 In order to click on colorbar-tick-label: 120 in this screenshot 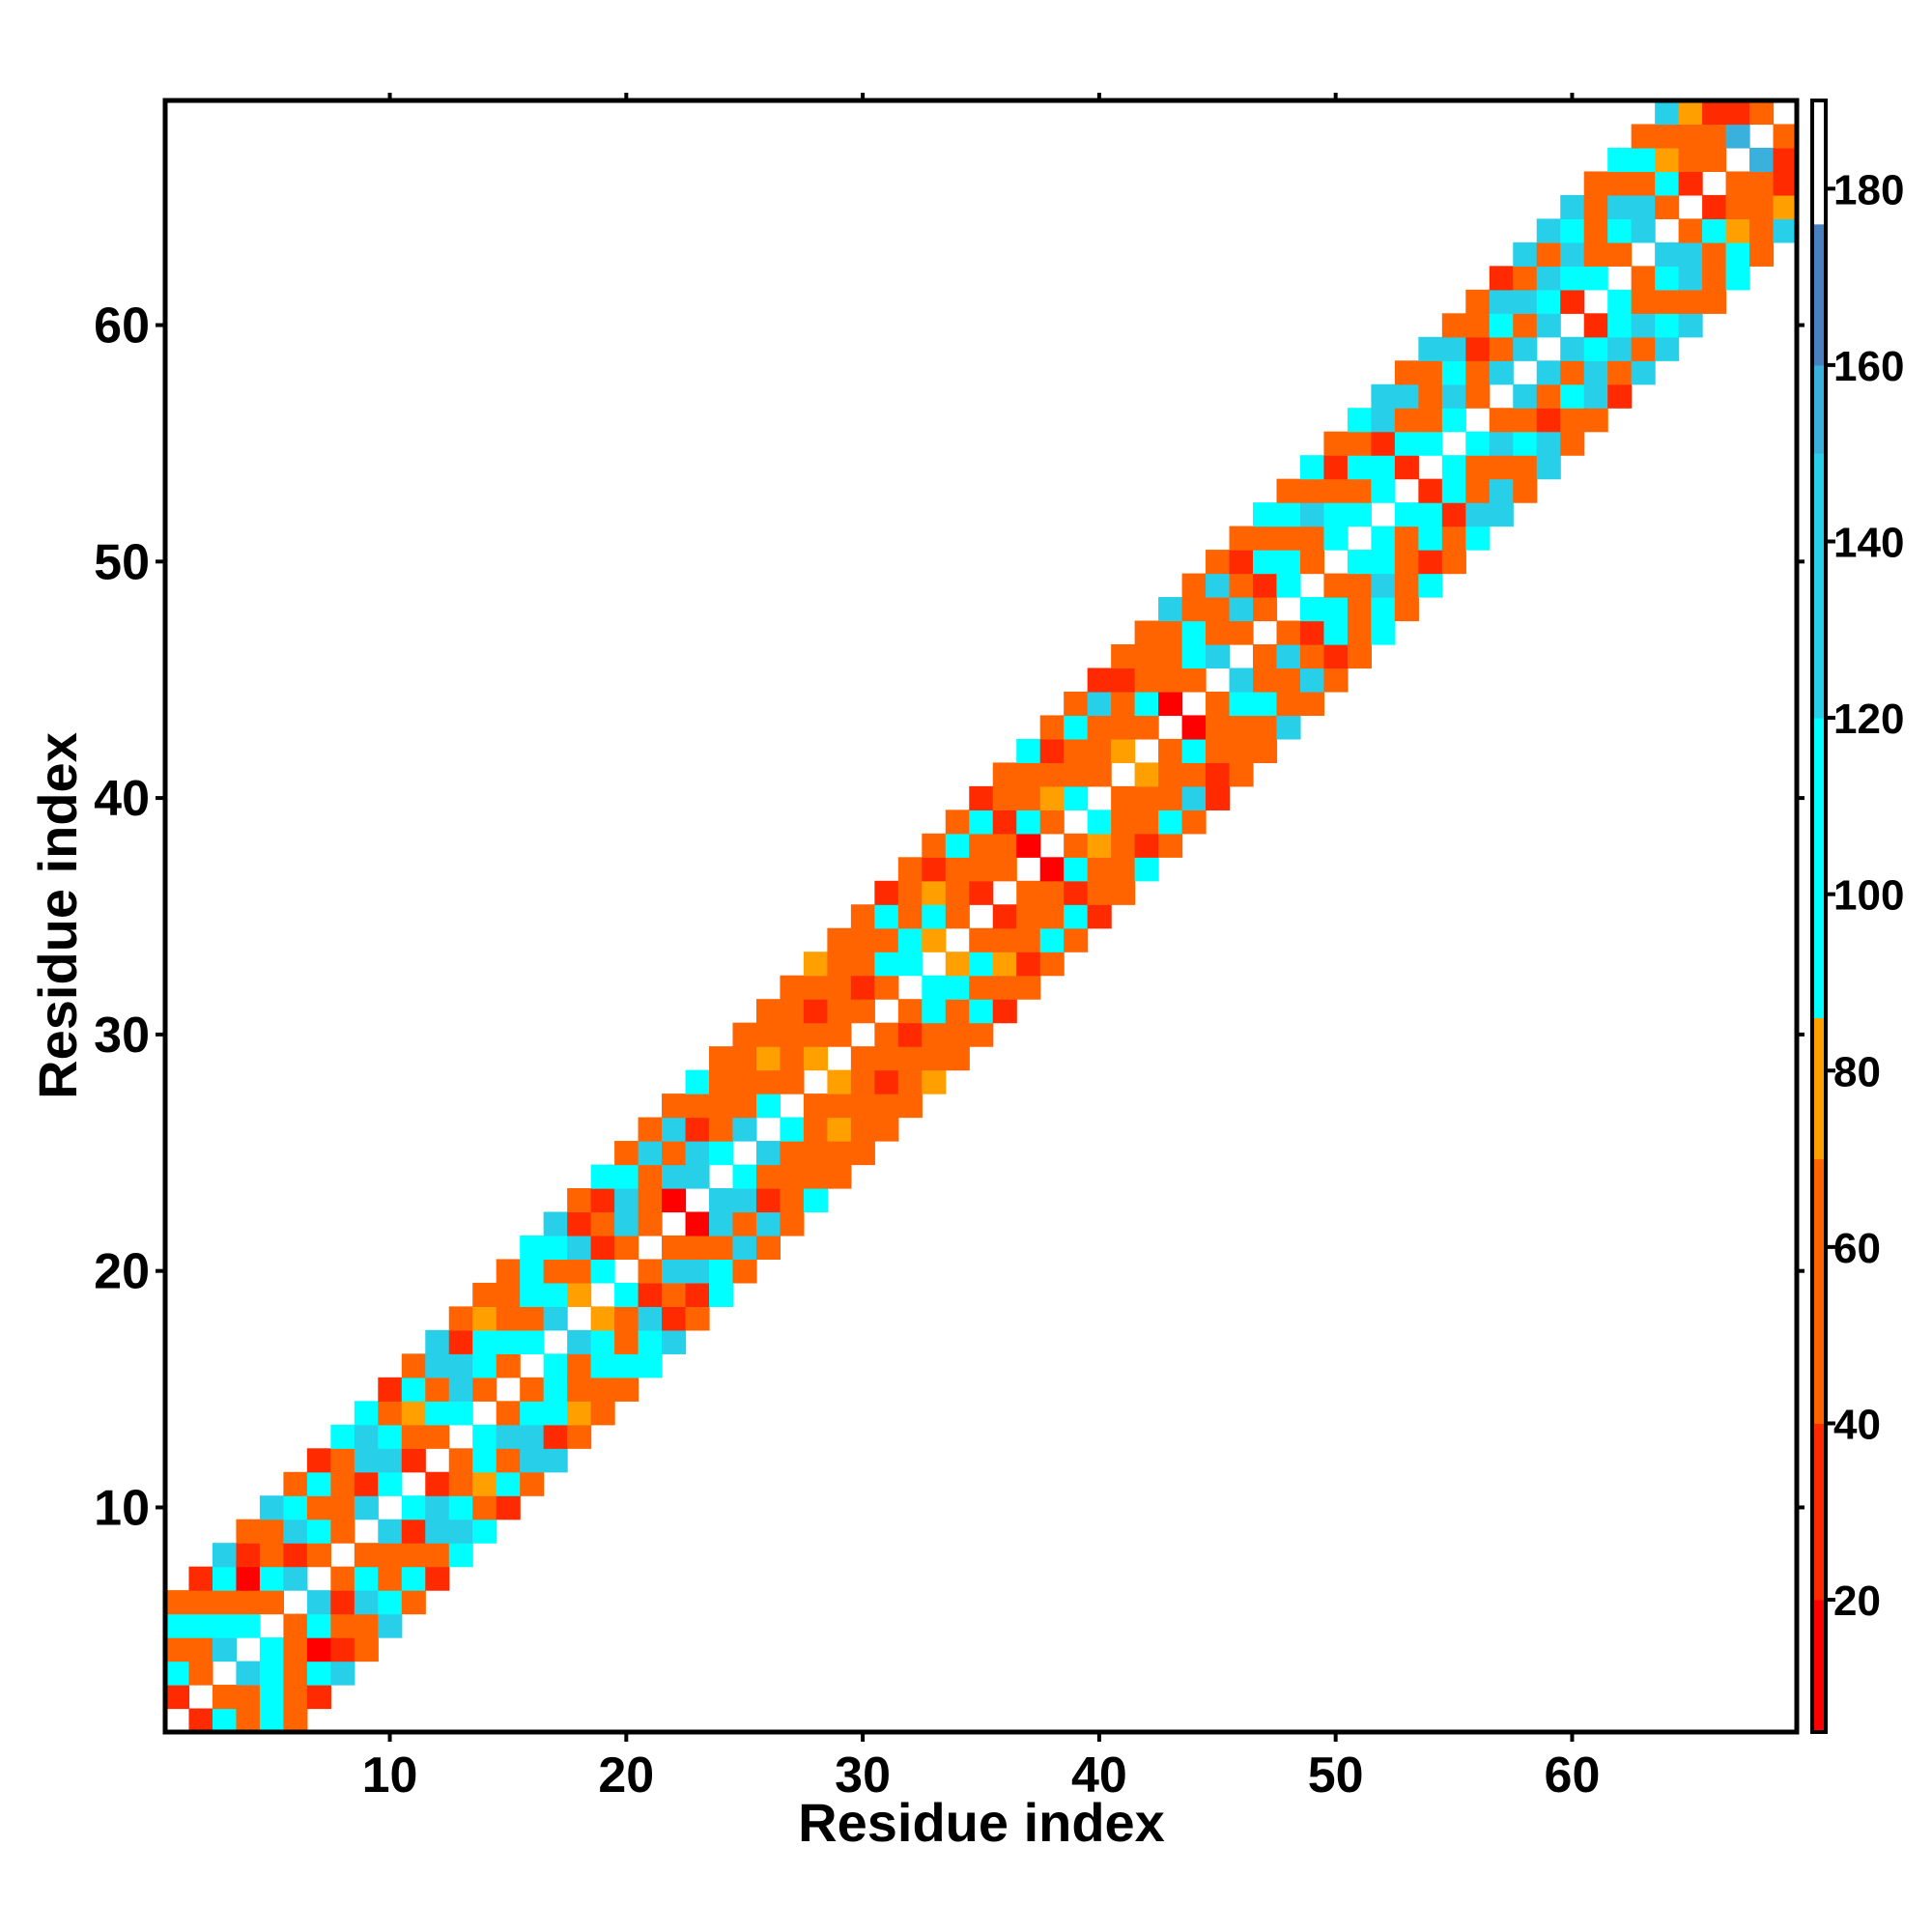, I will do `click(1868, 719)`.